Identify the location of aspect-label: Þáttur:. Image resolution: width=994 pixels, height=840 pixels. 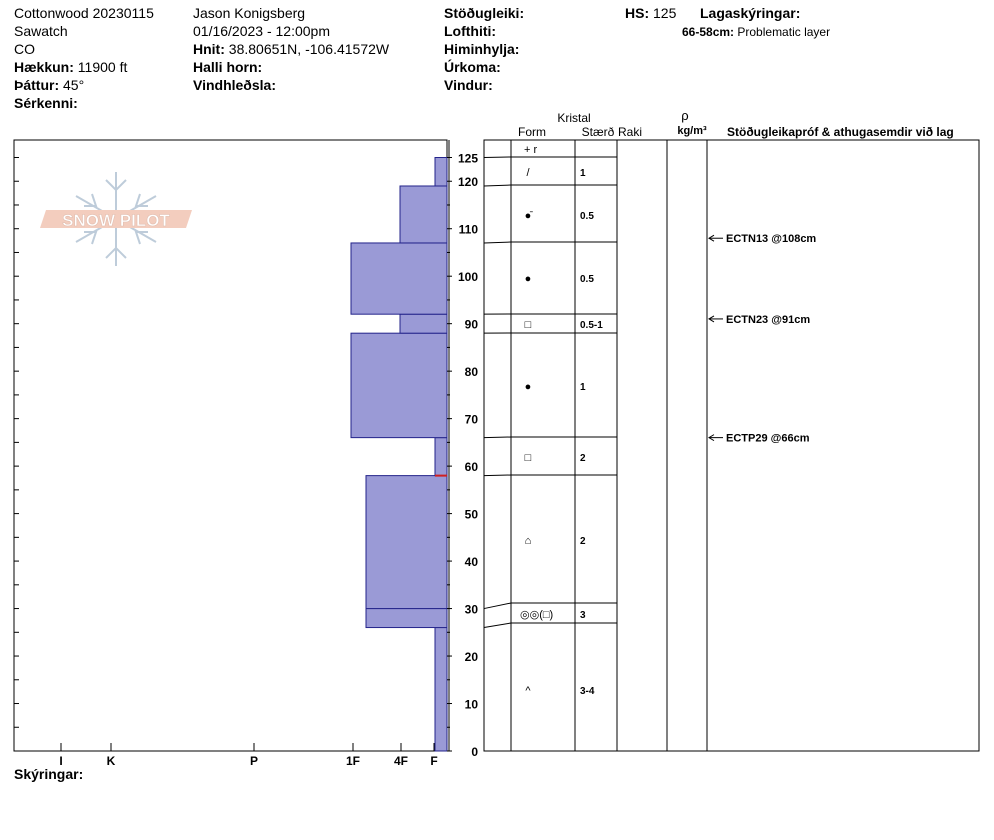
(37, 85).